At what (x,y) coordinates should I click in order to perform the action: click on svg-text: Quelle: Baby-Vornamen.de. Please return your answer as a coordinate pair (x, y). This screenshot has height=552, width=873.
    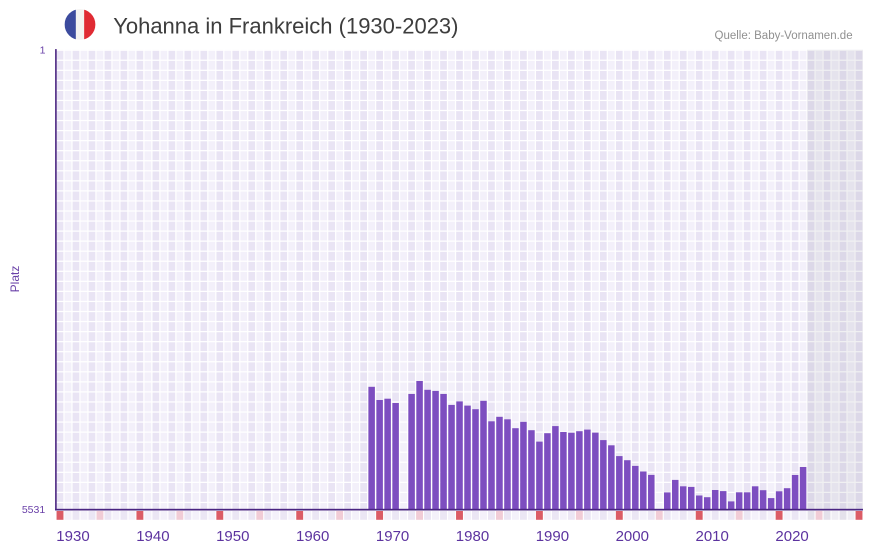
    Looking at the image, I should click on (784, 36).